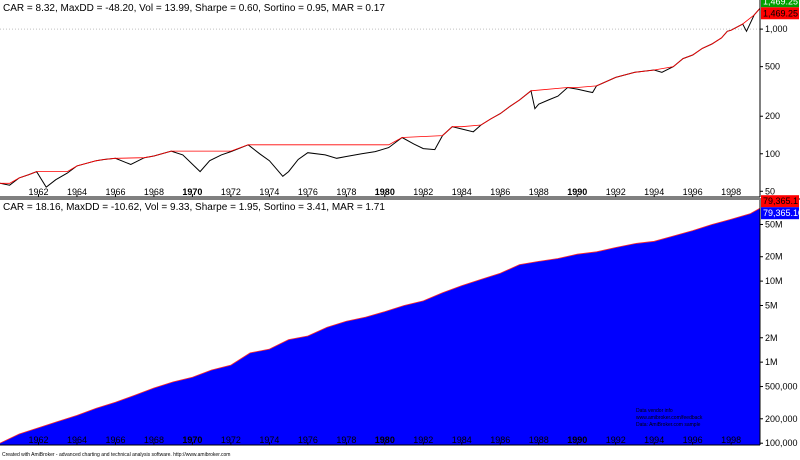  What do you see at coordinates (654, 192) in the screenshot?
I see `price-x-tick-label: 1994` at bounding box center [654, 192].